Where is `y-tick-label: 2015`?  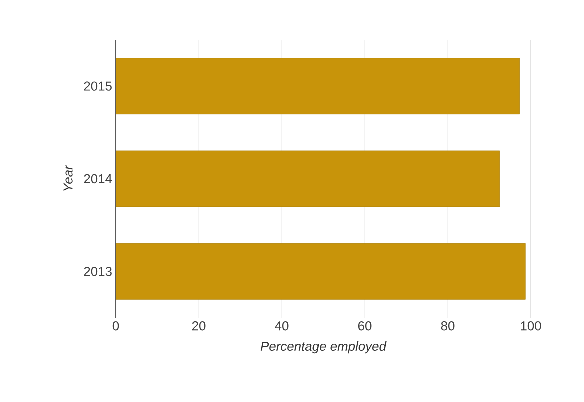 y-tick-label: 2015 is located at coordinates (98, 86).